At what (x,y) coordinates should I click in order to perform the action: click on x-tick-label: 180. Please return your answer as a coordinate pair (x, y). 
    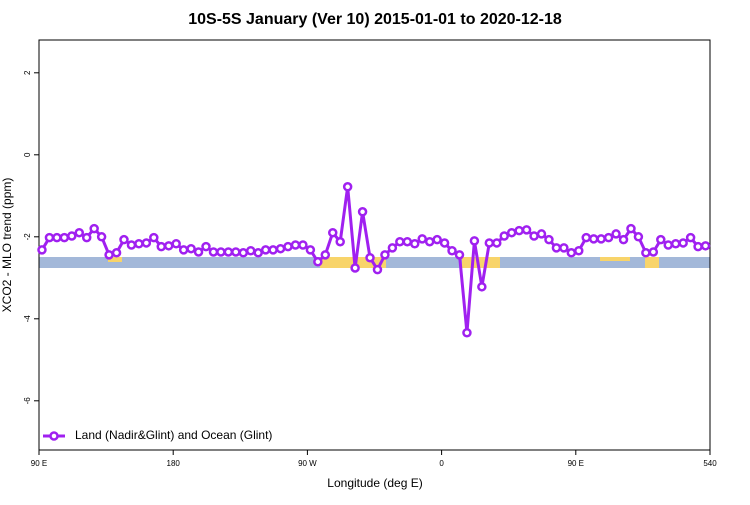
    Looking at the image, I should click on (174, 463).